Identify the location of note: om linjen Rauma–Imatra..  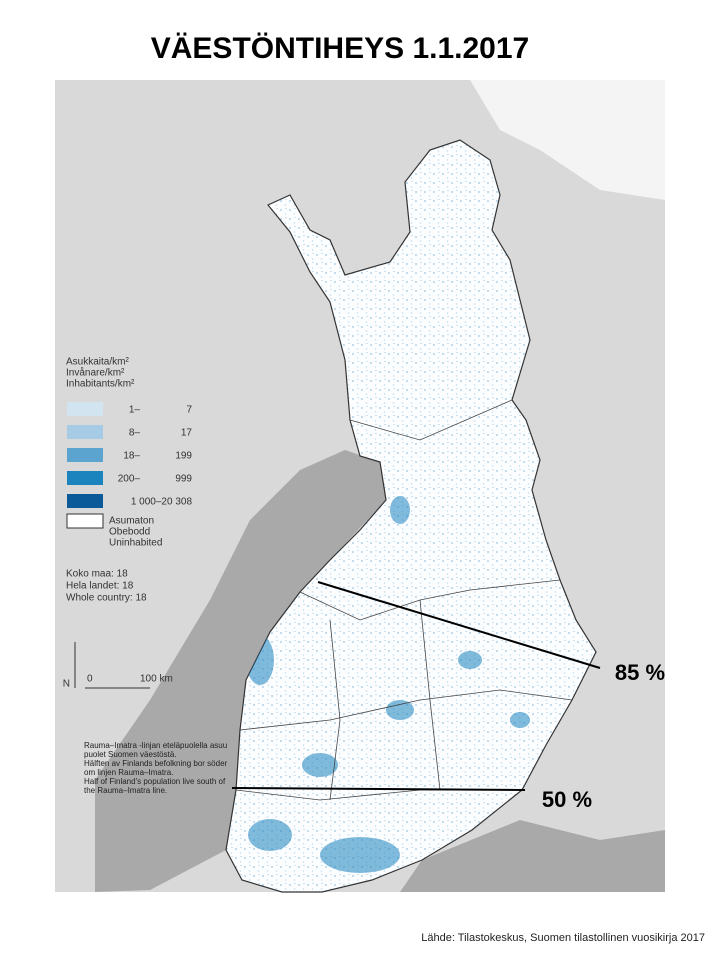
(128, 772).